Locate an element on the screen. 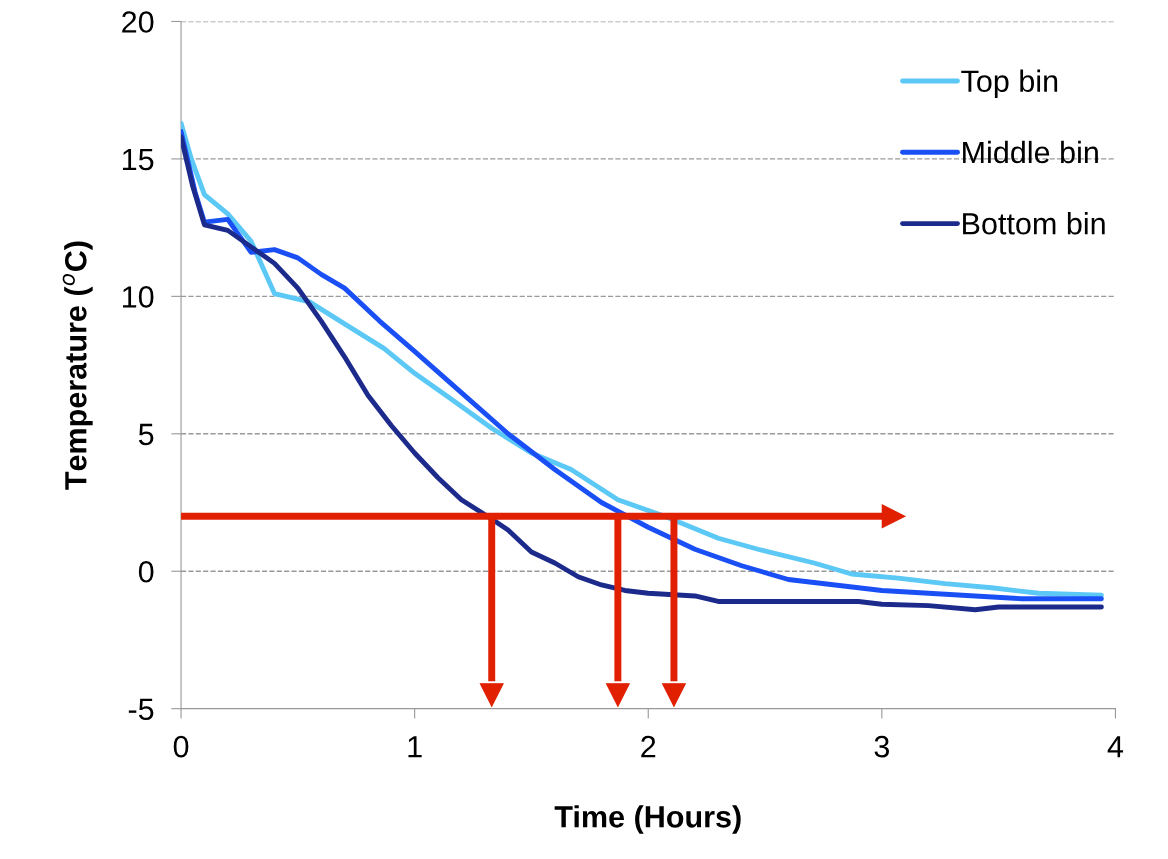  y-tick-label: 15 is located at coordinates (138, 159).